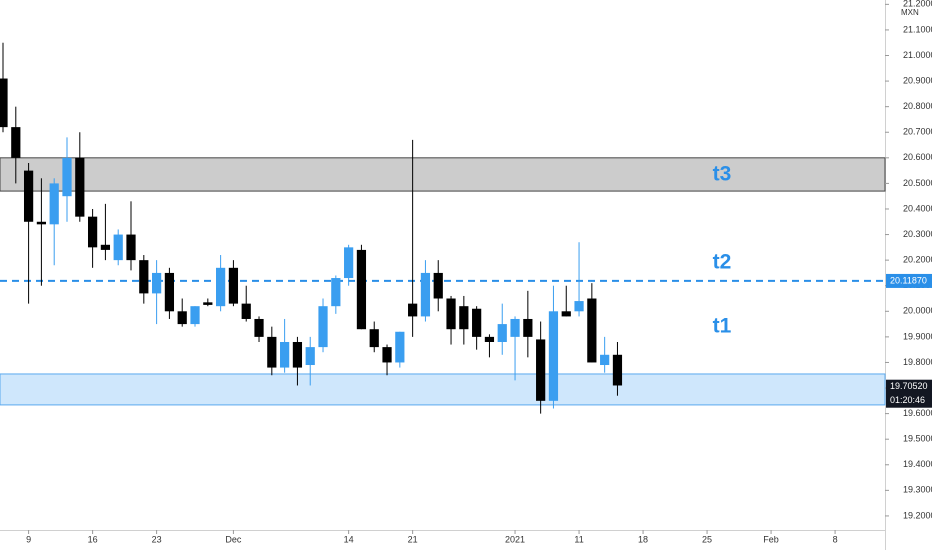  I want to click on y-tick-label: 20.50000, so click(917, 183).